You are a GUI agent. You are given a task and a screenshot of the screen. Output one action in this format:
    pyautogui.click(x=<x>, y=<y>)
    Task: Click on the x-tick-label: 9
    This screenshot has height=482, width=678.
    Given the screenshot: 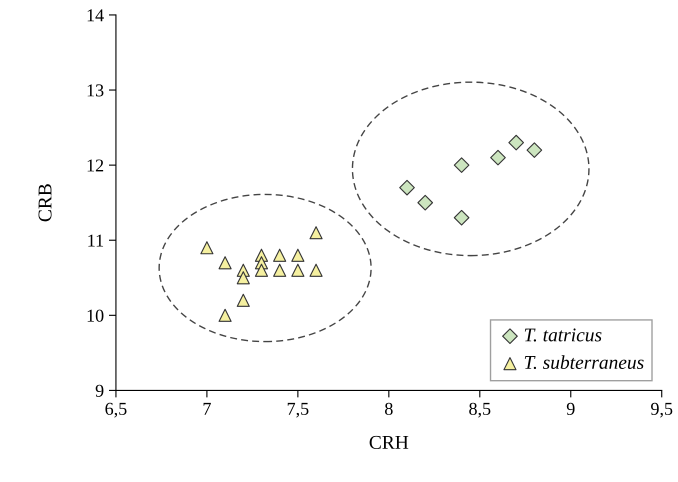 What is the action you would take?
    pyautogui.click(x=570, y=408)
    